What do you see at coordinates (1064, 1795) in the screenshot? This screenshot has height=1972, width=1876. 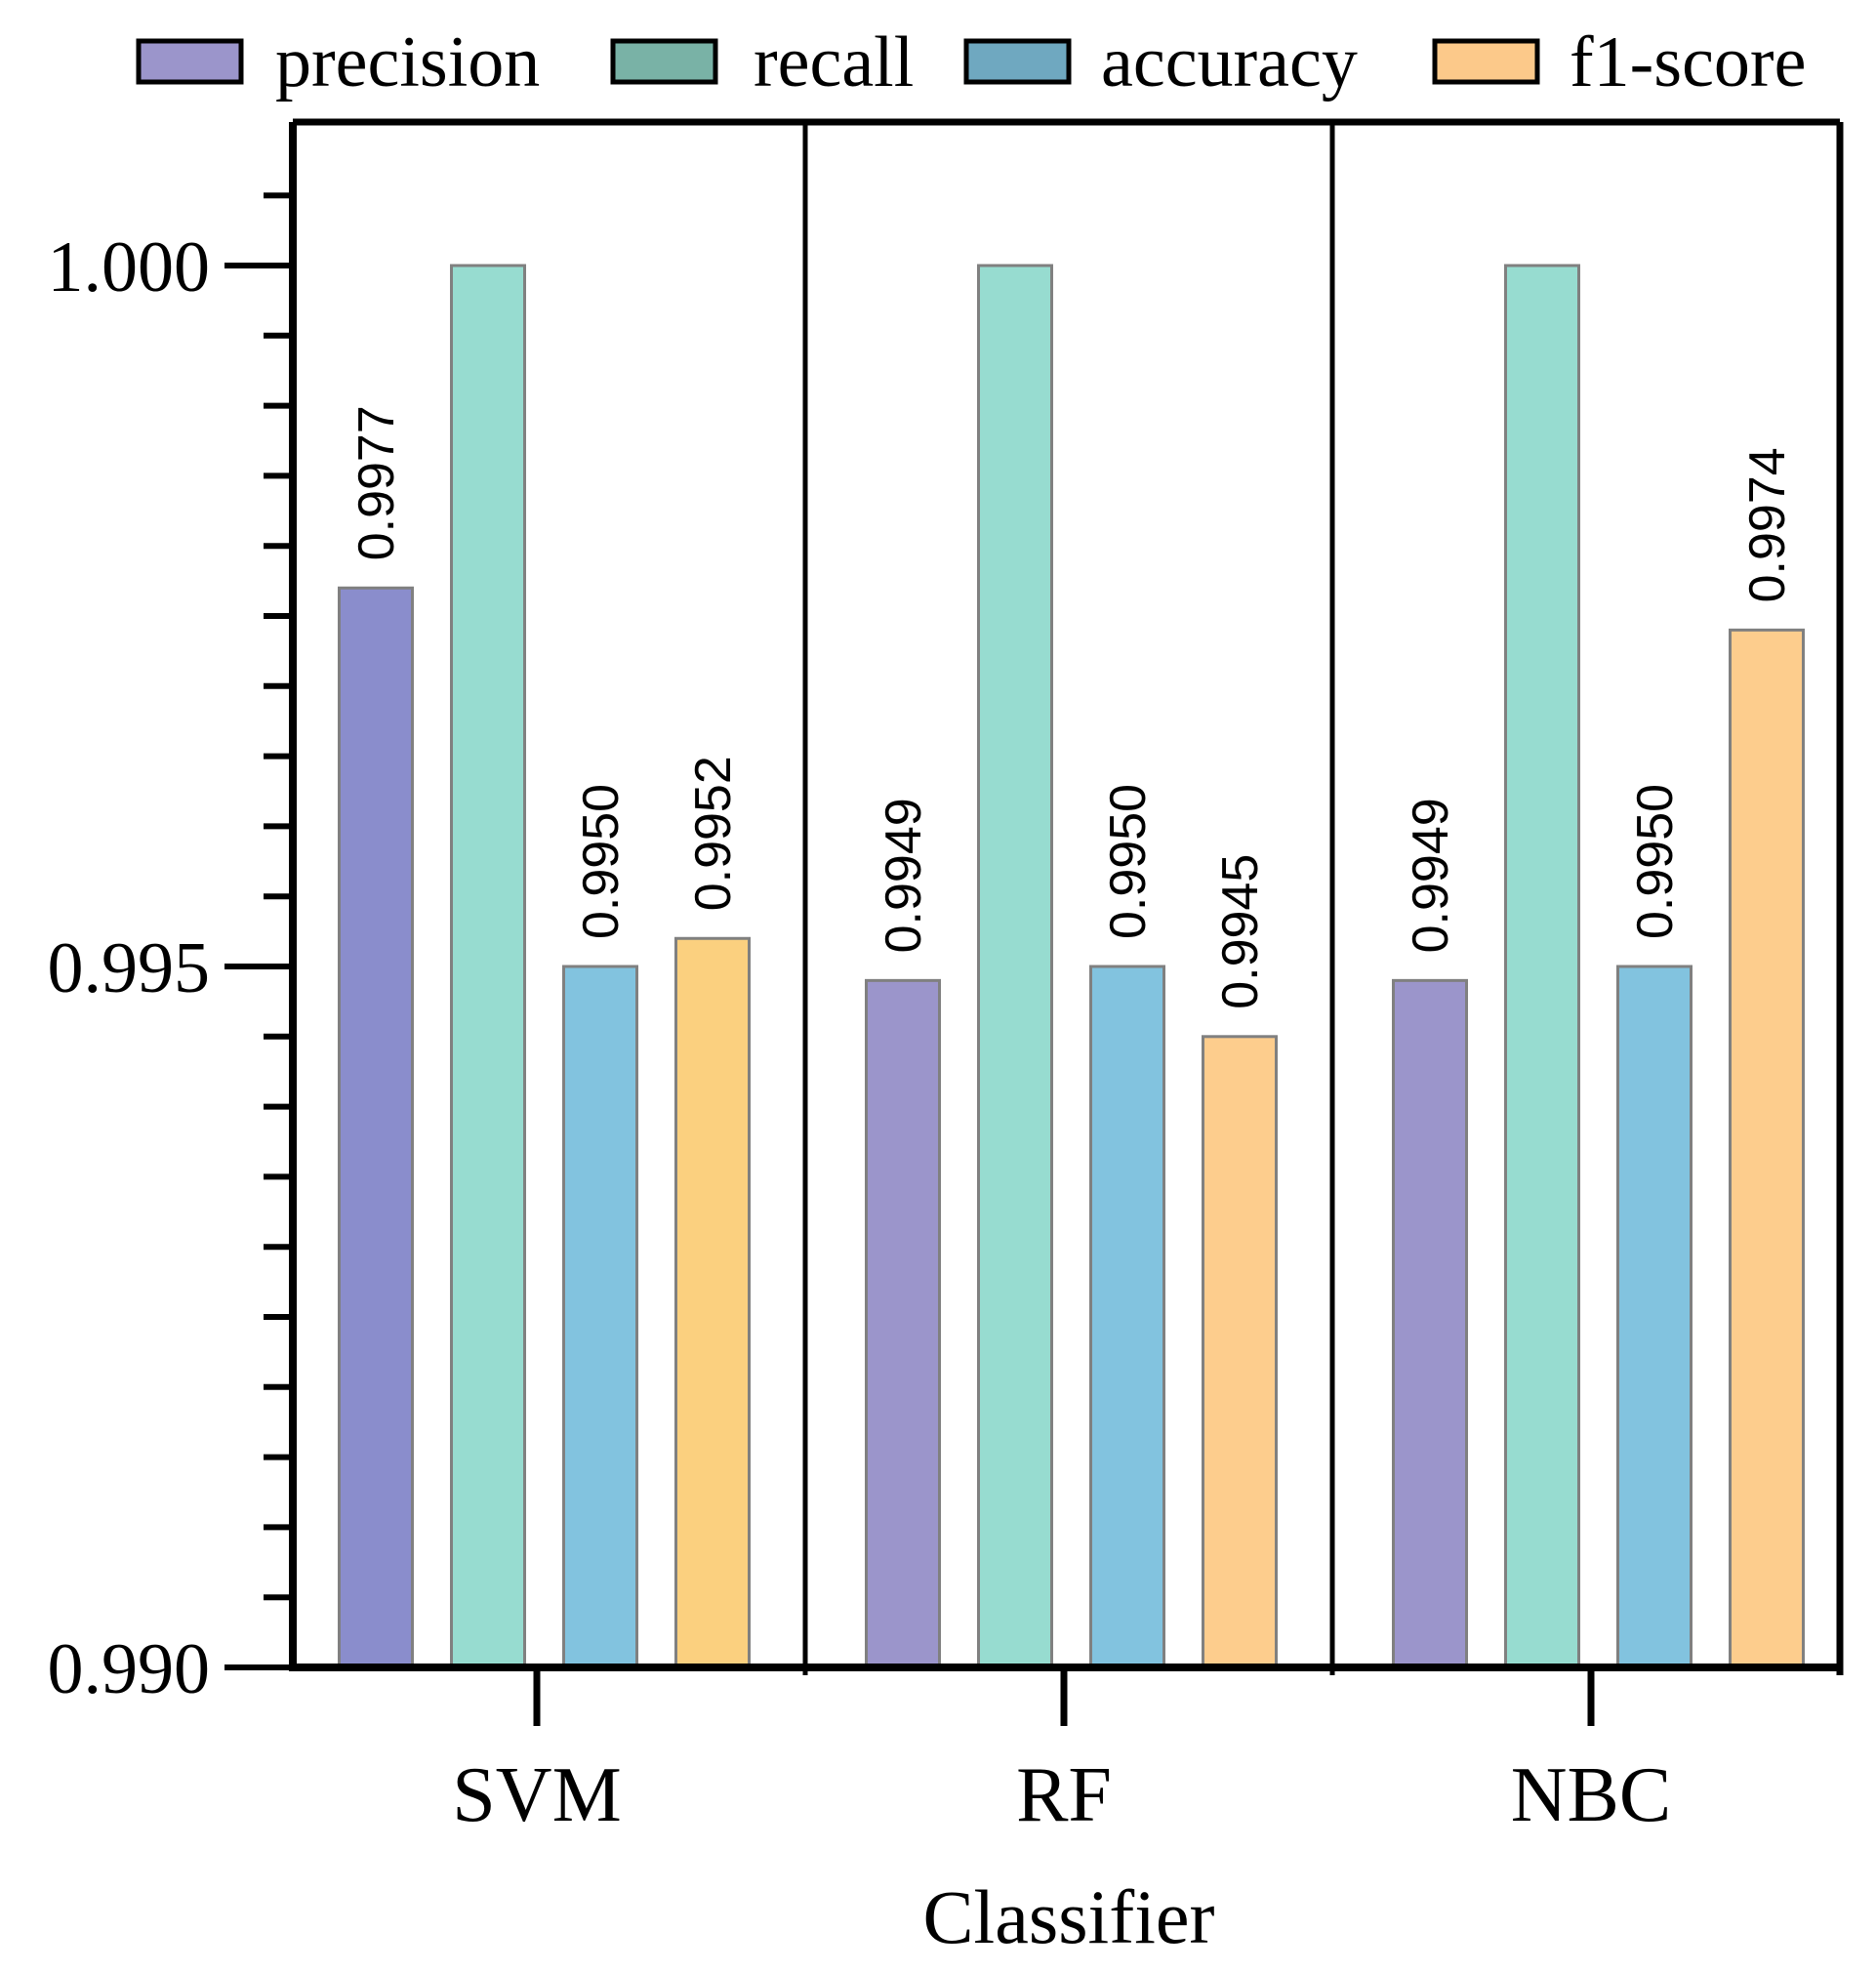 I see `x-tick-label-rf: RF` at bounding box center [1064, 1795].